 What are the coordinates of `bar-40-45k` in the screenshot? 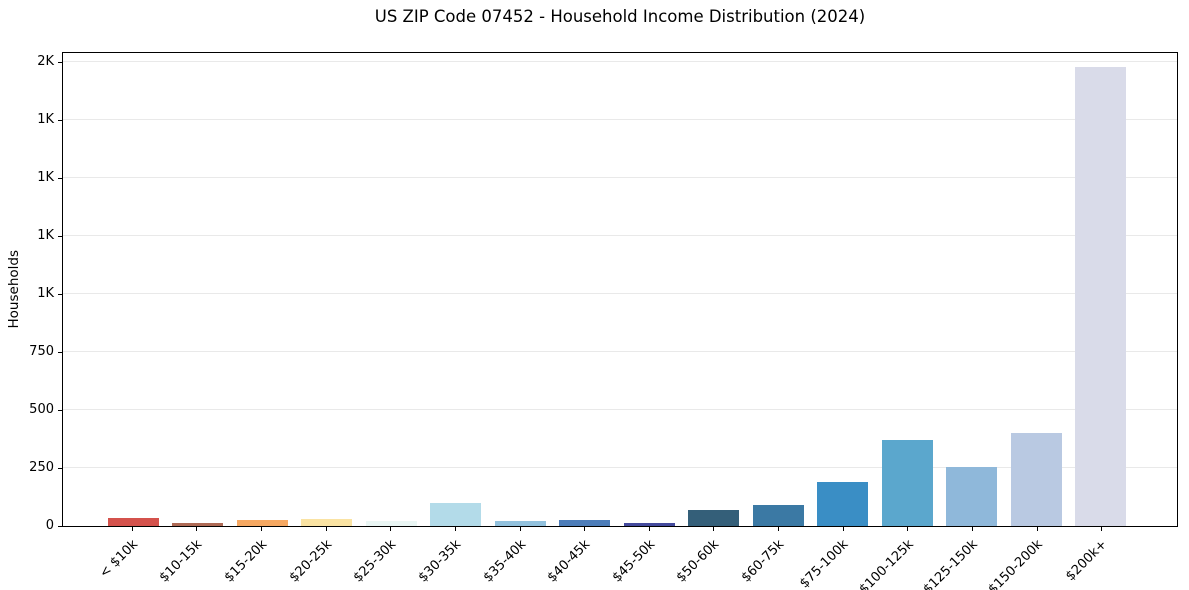 It's located at (585, 522).